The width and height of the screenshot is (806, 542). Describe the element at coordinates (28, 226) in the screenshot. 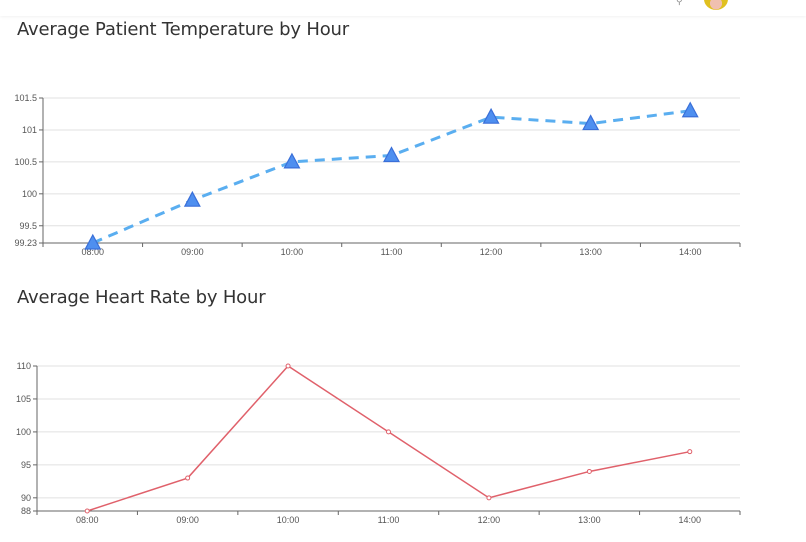

I see `y-tick-label: 99.5` at that location.